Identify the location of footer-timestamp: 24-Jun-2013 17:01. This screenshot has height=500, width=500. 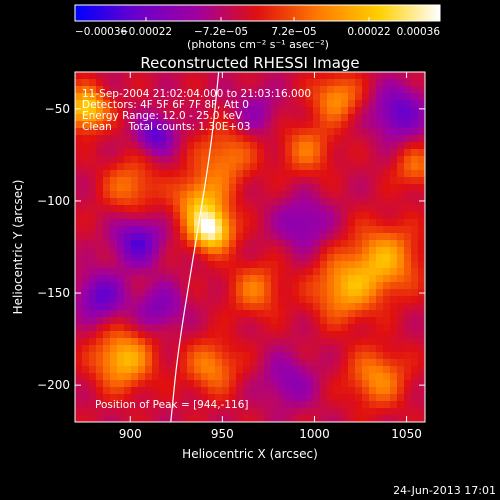
(444, 490).